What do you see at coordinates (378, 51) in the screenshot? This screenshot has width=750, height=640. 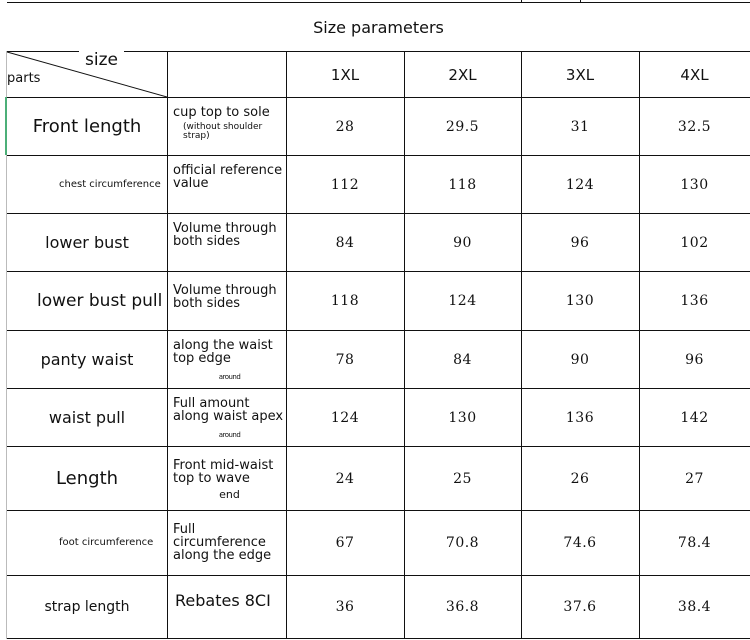 I see `title-divider` at bounding box center [378, 51].